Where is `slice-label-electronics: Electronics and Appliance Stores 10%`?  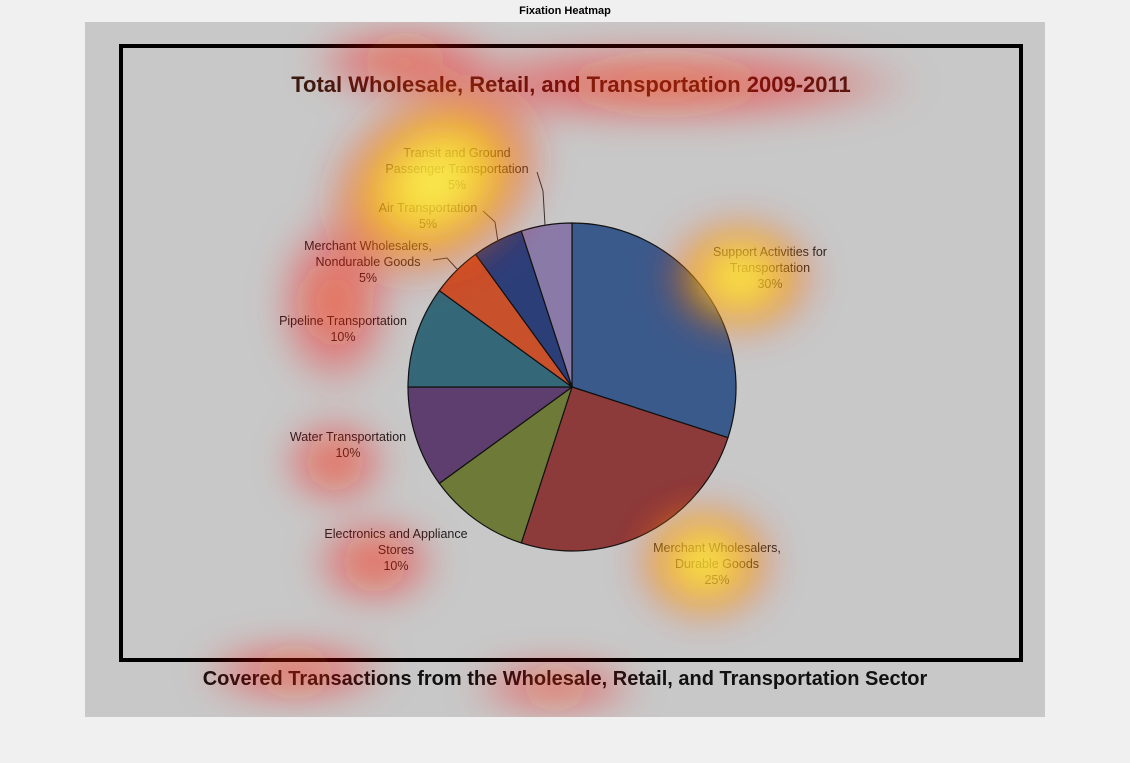 slice-label-electronics: Electronics and Appliance Stores 10% is located at coordinates (396, 550).